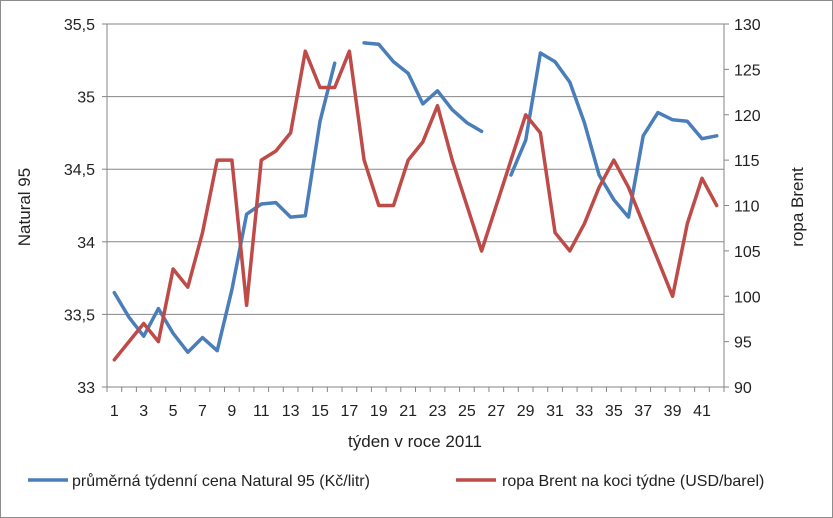 Image resolution: width=833 pixels, height=518 pixels. Describe the element at coordinates (747, 70) in the screenshot. I see `y-right-tick-label: 125` at that location.